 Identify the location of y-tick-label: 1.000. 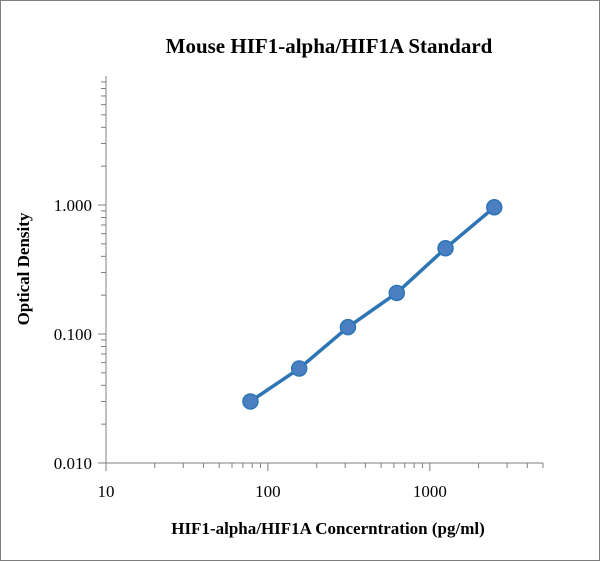
(73, 205).